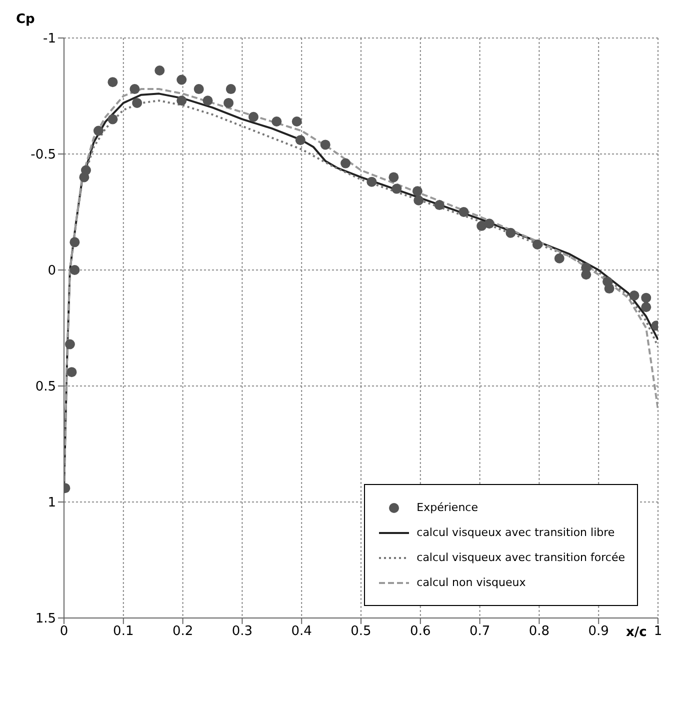 The height and width of the screenshot is (702, 686). I want to click on y-tick-label: -0.5, so click(43, 155).